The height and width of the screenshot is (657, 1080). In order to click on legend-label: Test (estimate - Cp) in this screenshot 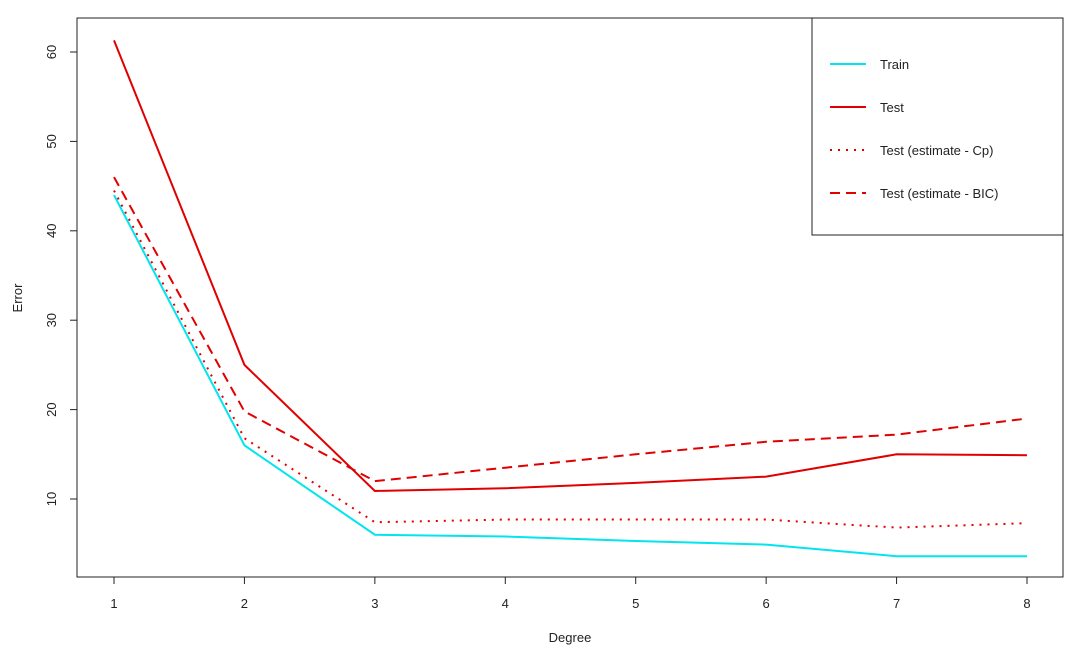, I will do `click(936, 150)`.